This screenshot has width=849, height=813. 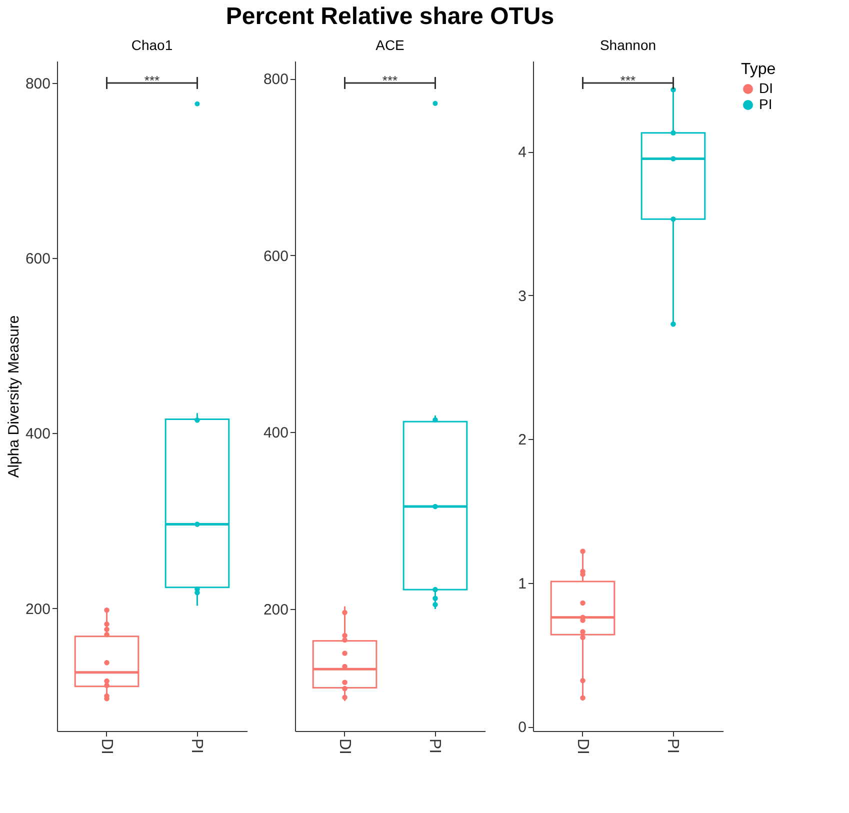 What do you see at coordinates (522, 153) in the screenshot?
I see `y-tick-label: 4` at bounding box center [522, 153].